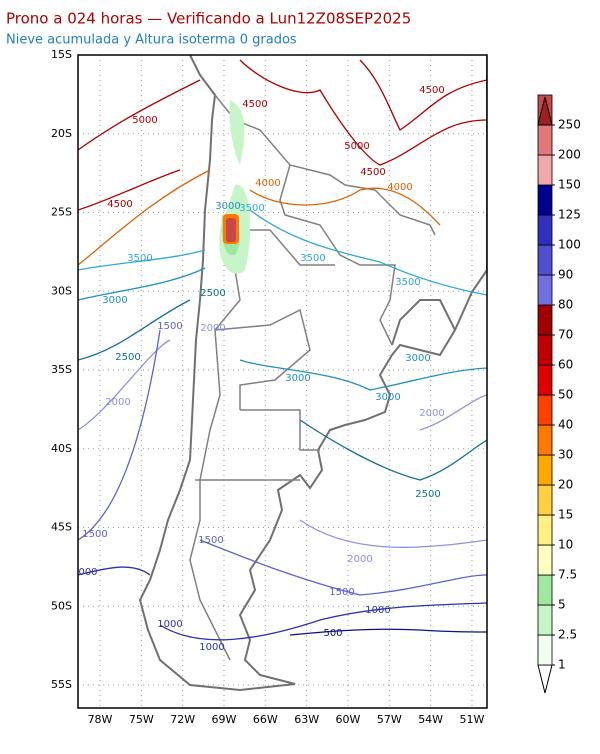 The width and height of the screenshot is (600, 754). What do you see at coordinates (565, 395) in the screenshot?
I see `colorbar-label: 50` at bounding box center [565, 395].